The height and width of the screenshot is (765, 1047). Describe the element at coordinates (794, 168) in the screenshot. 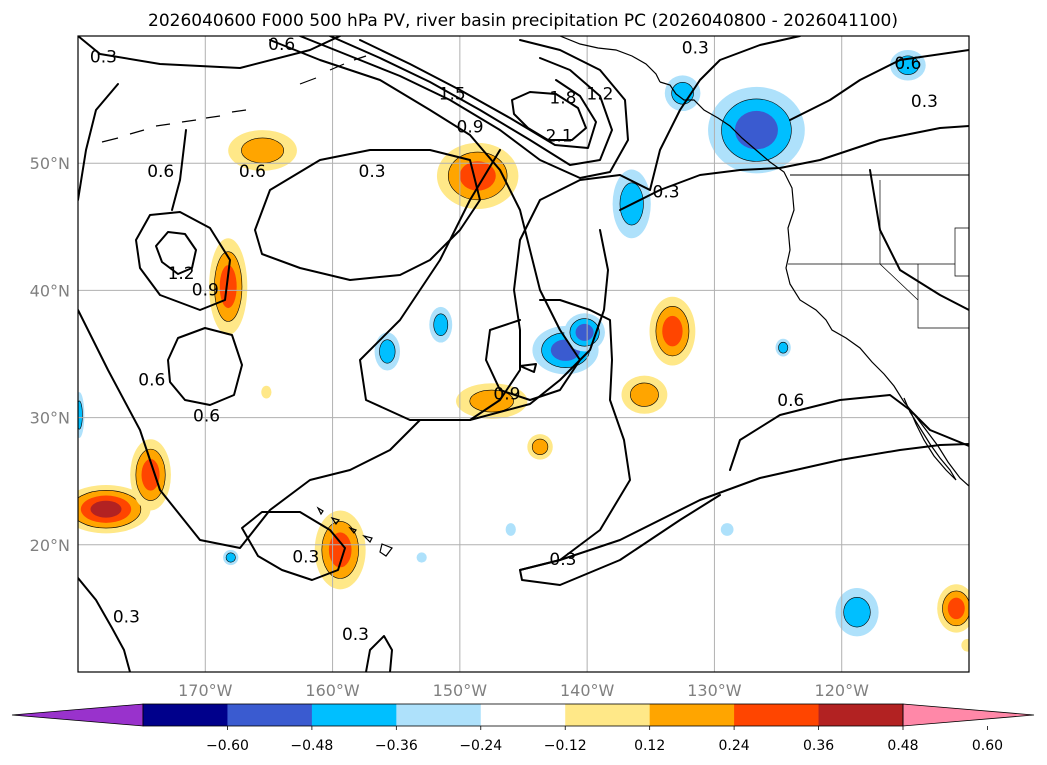

I see `pv-contour-0.3-northeast` at that location.